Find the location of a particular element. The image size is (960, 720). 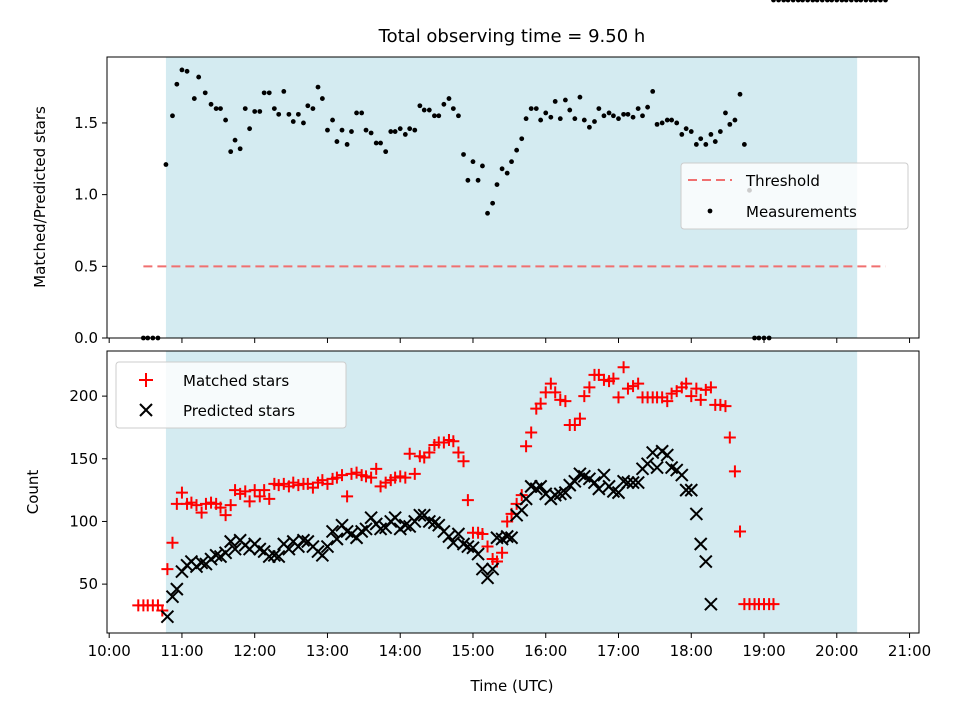

legend-matched-swatch is located at coordinates (146, 380).